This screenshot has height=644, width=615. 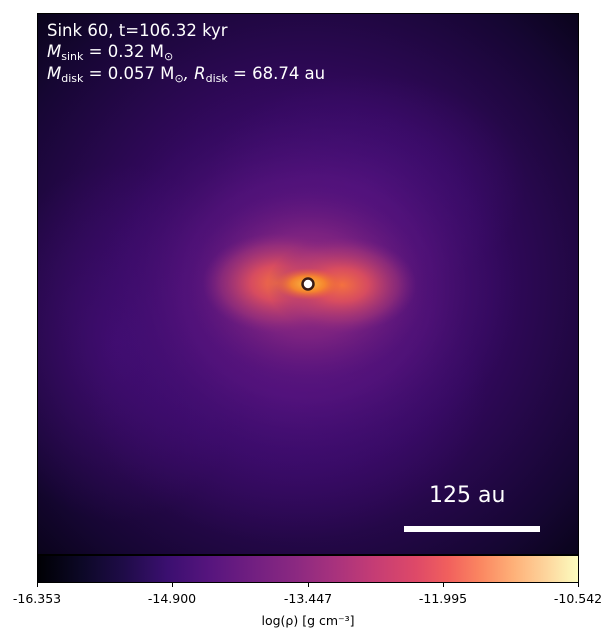 What do you see at coordinates (123, 51) in the screenshot?
I see `sink-mass-value: = 0.32 M` at bounding box center [123, 51].